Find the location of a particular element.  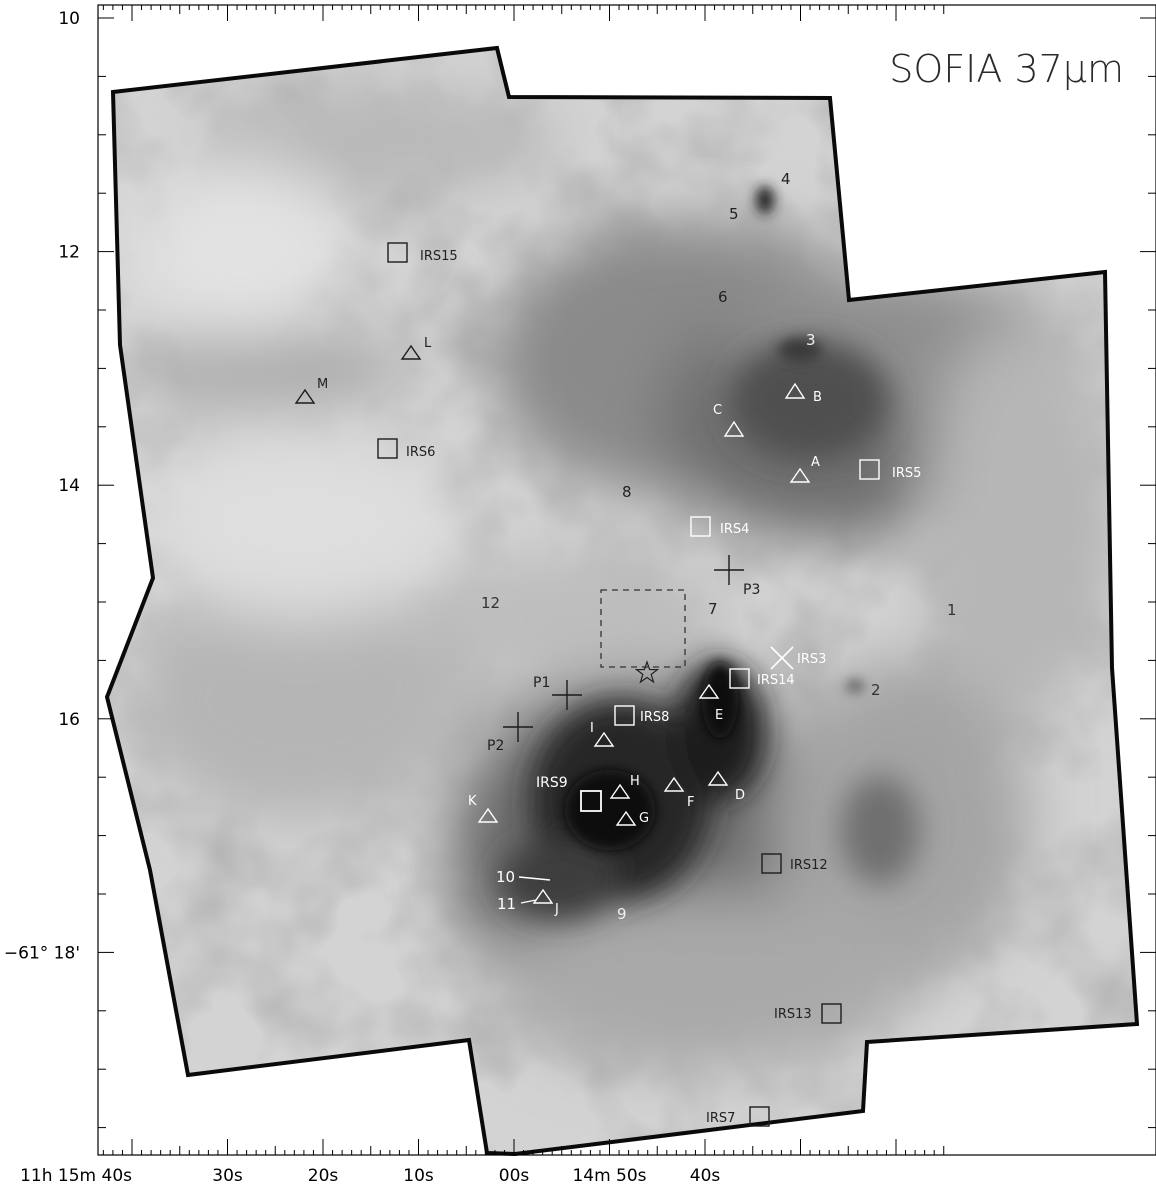

dec-axis-label-2: 14 is located at coordinates (69, 486).